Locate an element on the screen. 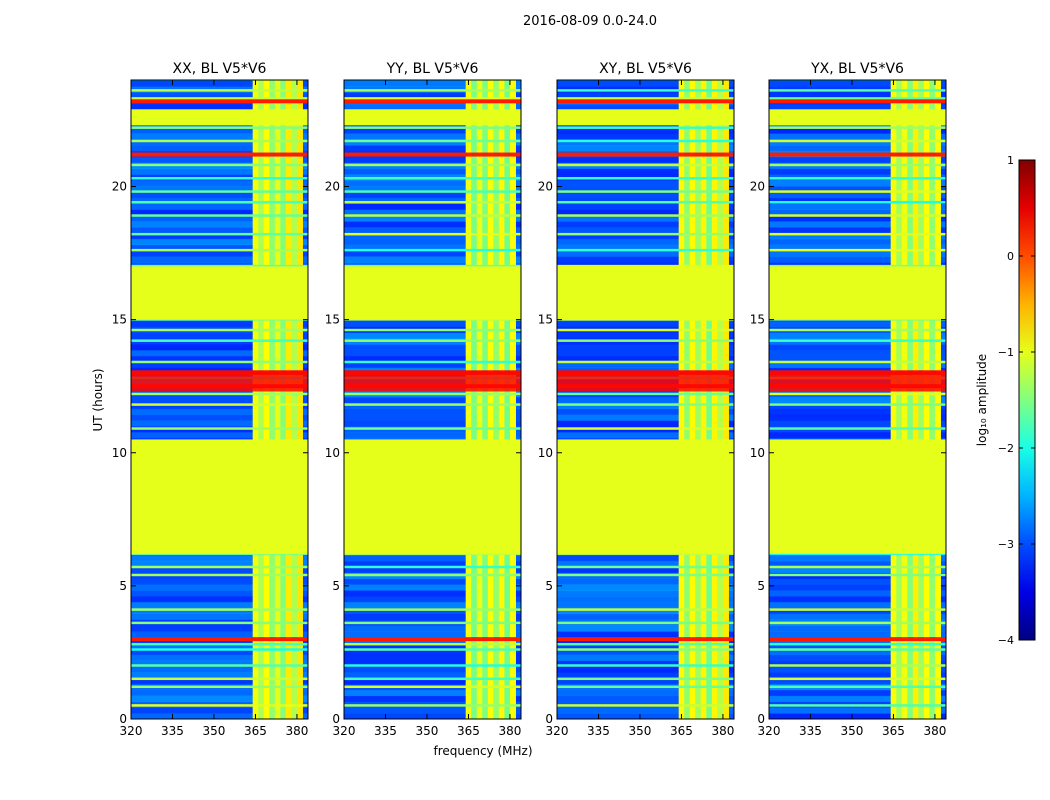 The width and height of the screenshot is (1050, 800). colorbar-tick-label: 0 is located at coordinates (1010, 256).